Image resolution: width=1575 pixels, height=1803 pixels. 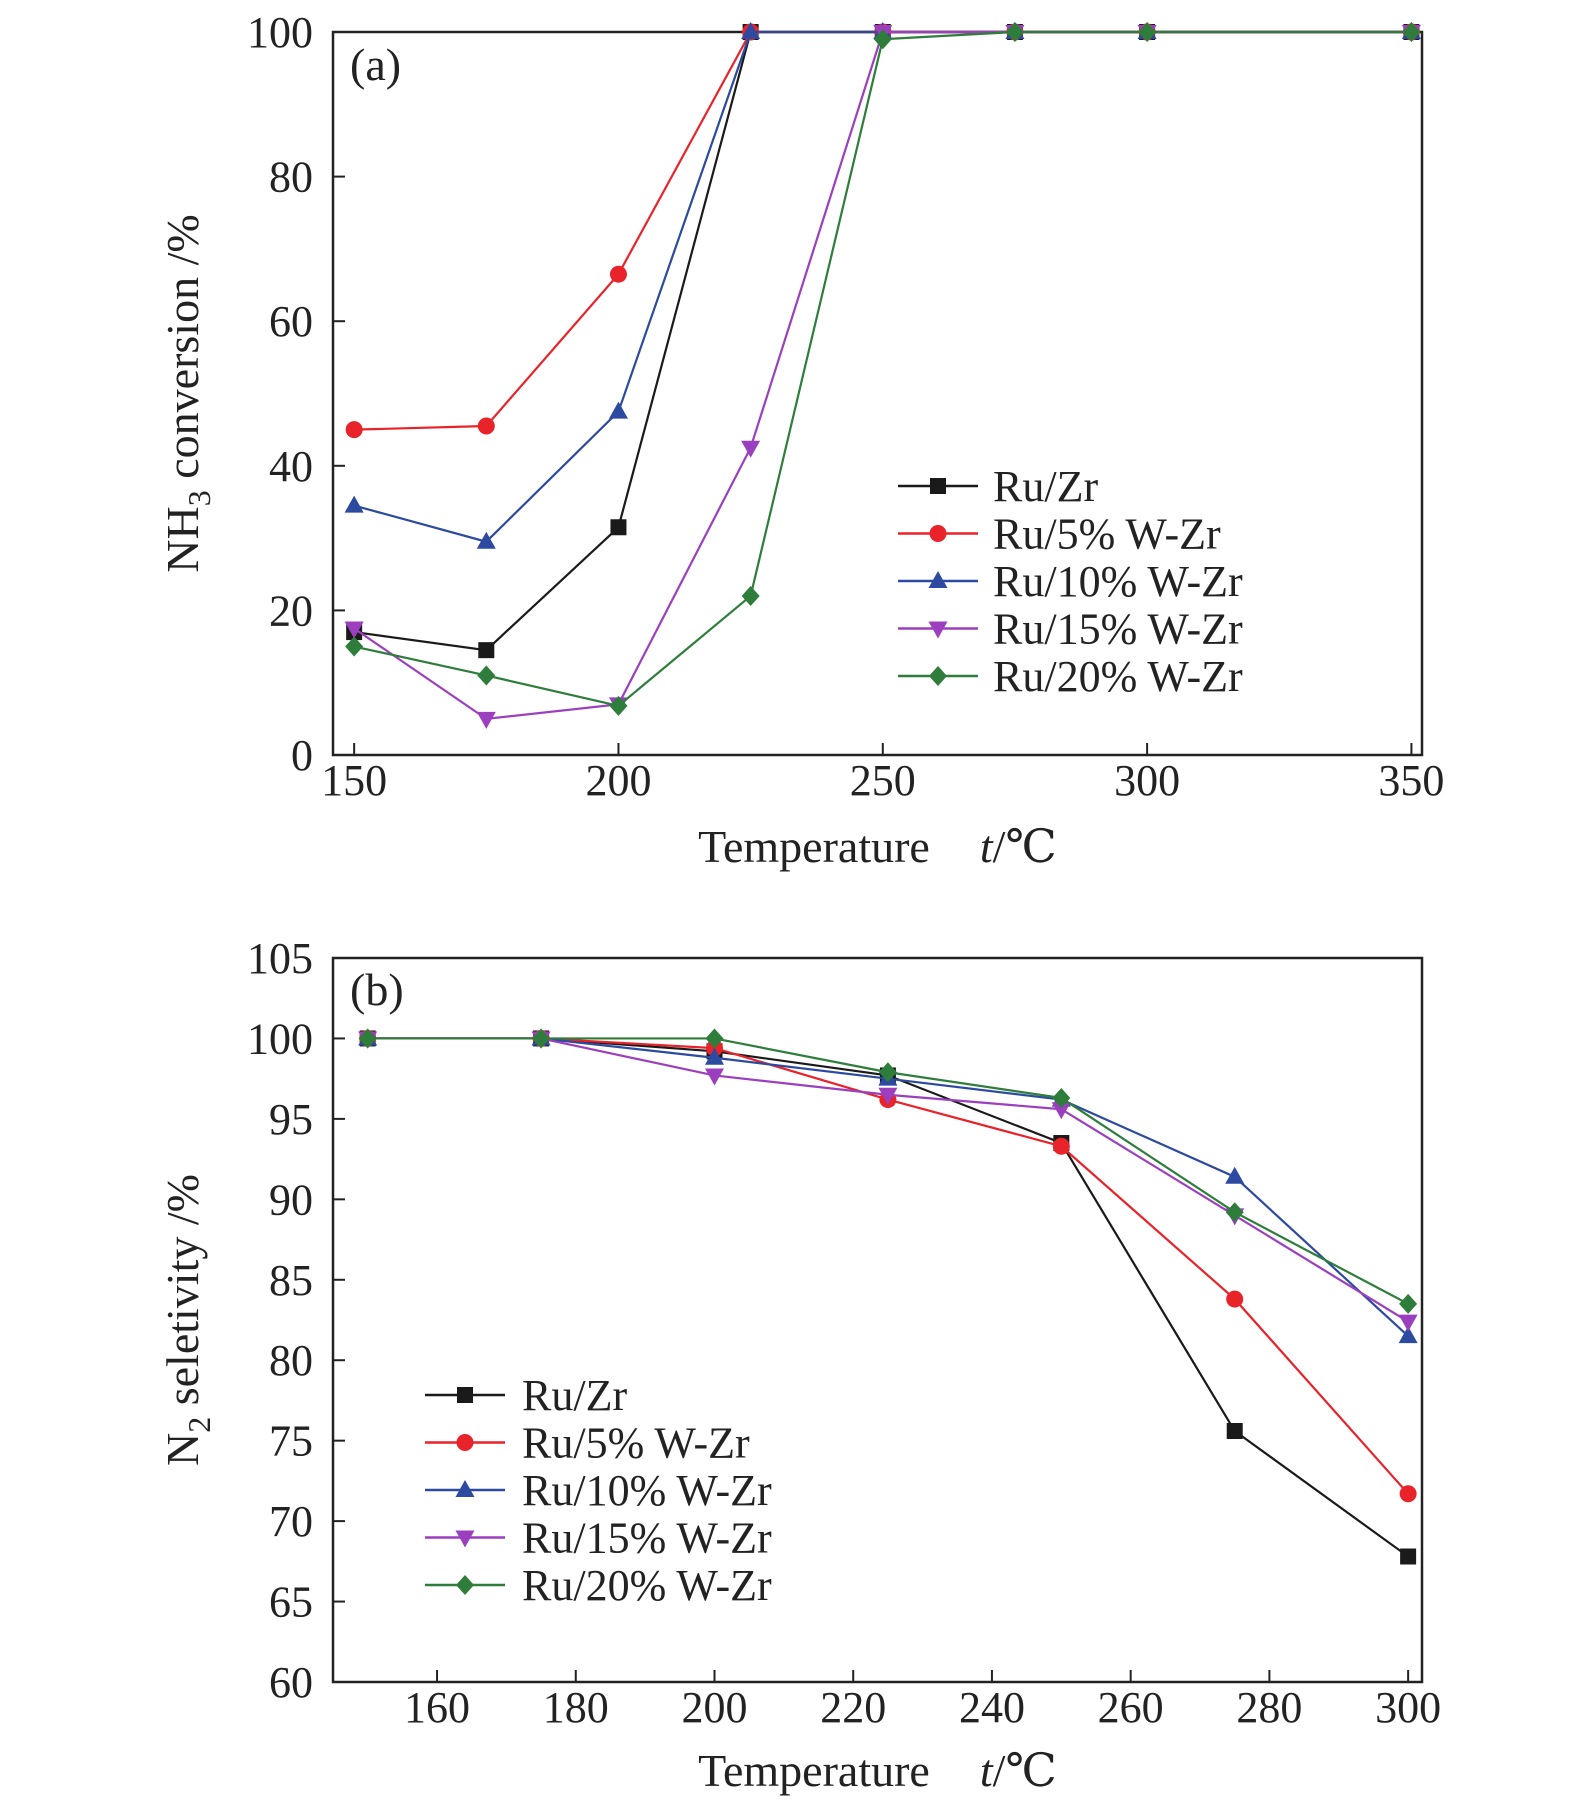 What do you see at coordinates (587, 1443) in the screenshot?
I see `legend-item: Ru/5% W-Zr` at bounding box center [587, 1443].